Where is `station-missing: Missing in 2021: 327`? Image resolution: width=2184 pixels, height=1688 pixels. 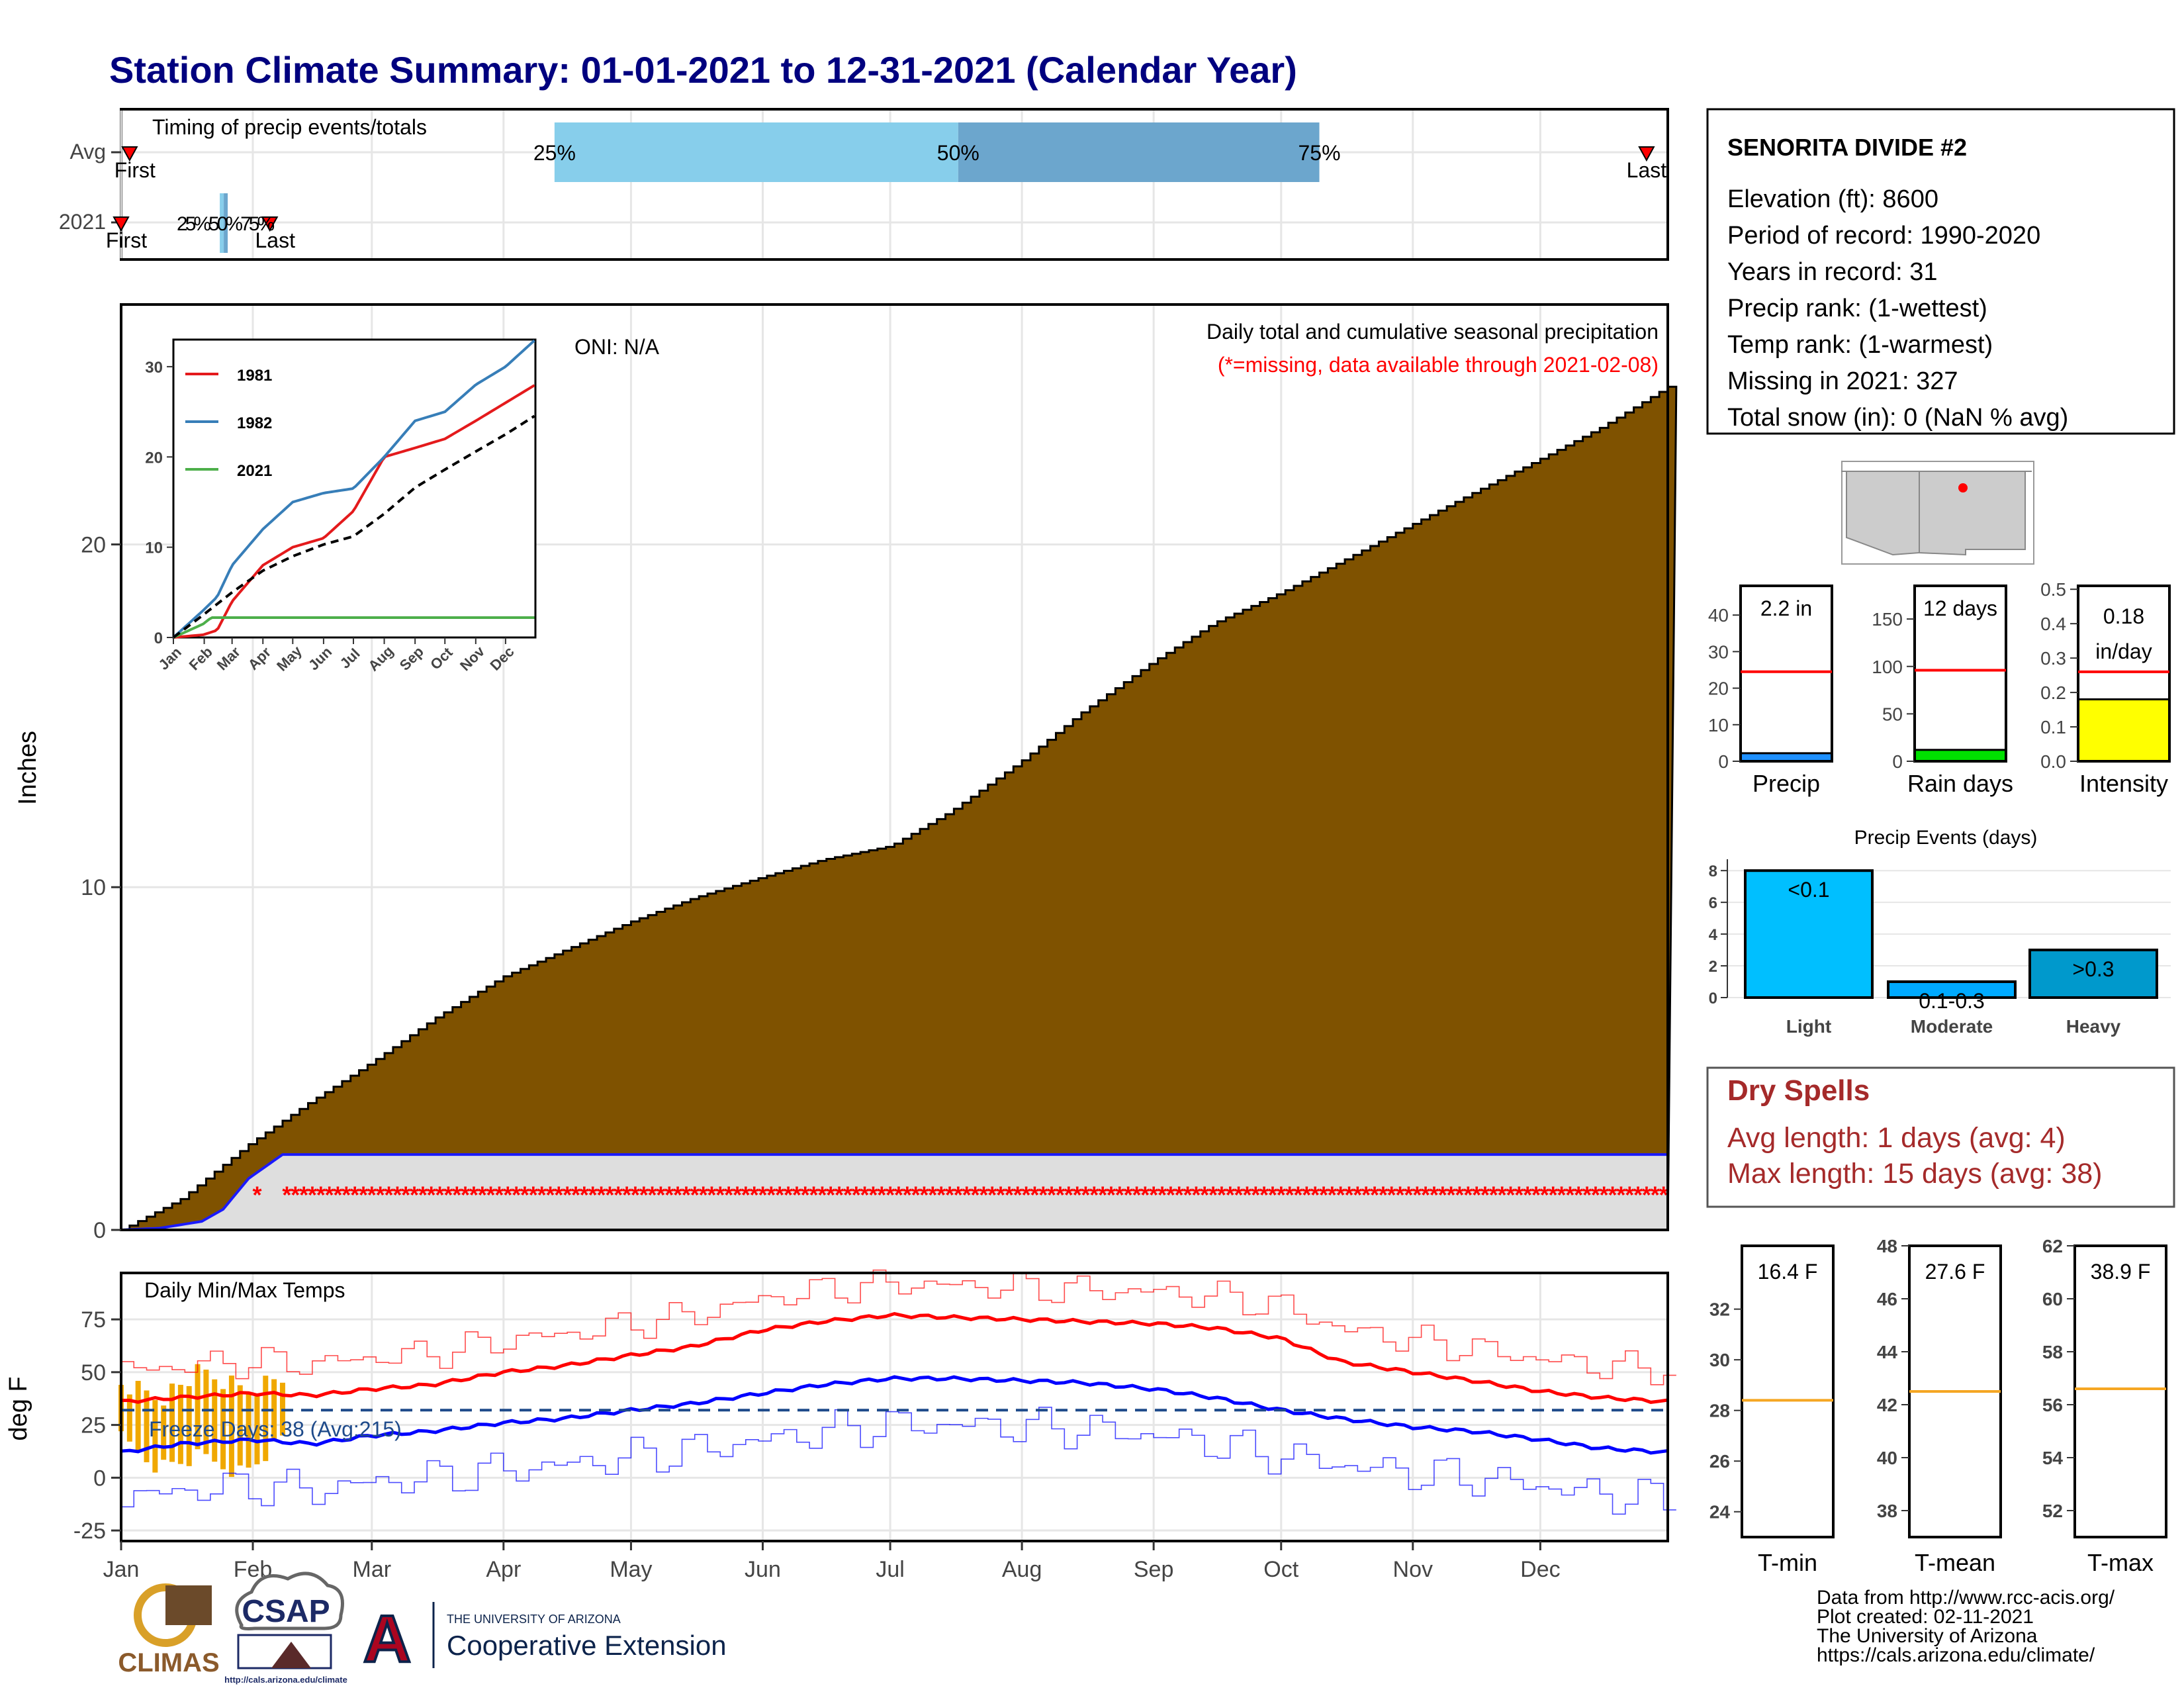
station-missing: Missing in 2021: 327 is located at coordinates (1843, 381).